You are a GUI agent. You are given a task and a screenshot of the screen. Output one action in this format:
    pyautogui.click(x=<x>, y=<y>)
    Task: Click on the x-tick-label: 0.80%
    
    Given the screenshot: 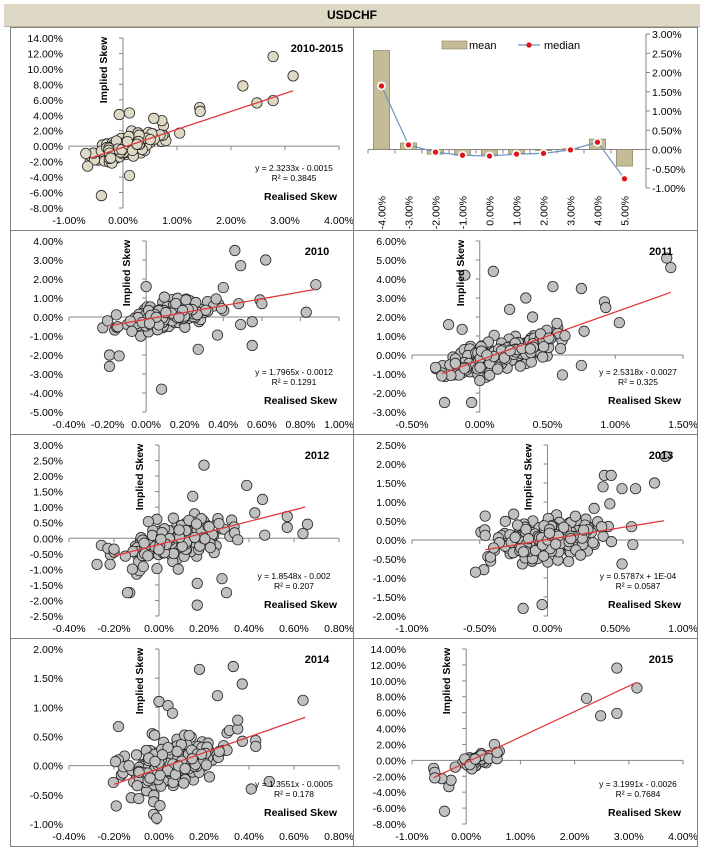 What is the action you would take?
    pyautogui.click(x=301, y=425)
    